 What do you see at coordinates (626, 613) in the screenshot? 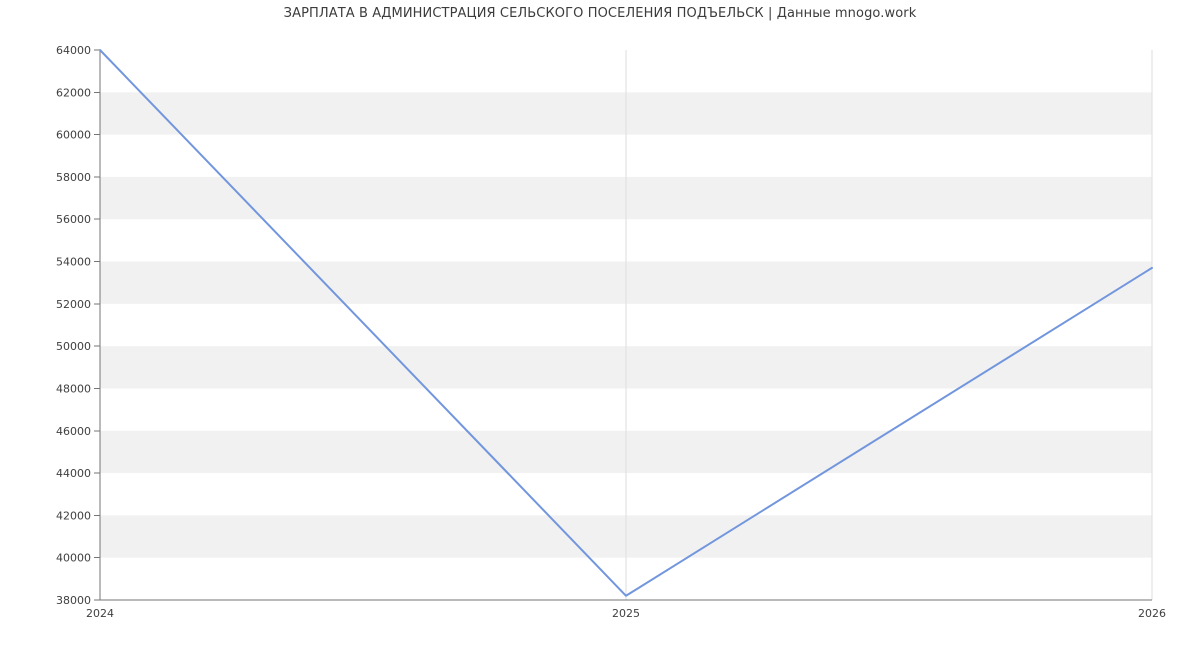
I see `x-tick-label: 2025` at bounding box center [626, 613].